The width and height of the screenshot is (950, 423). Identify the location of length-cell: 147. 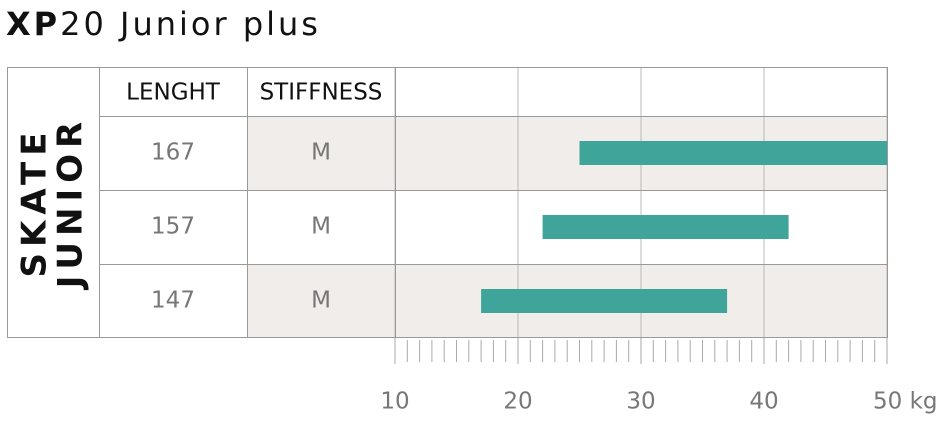
(173, 301).